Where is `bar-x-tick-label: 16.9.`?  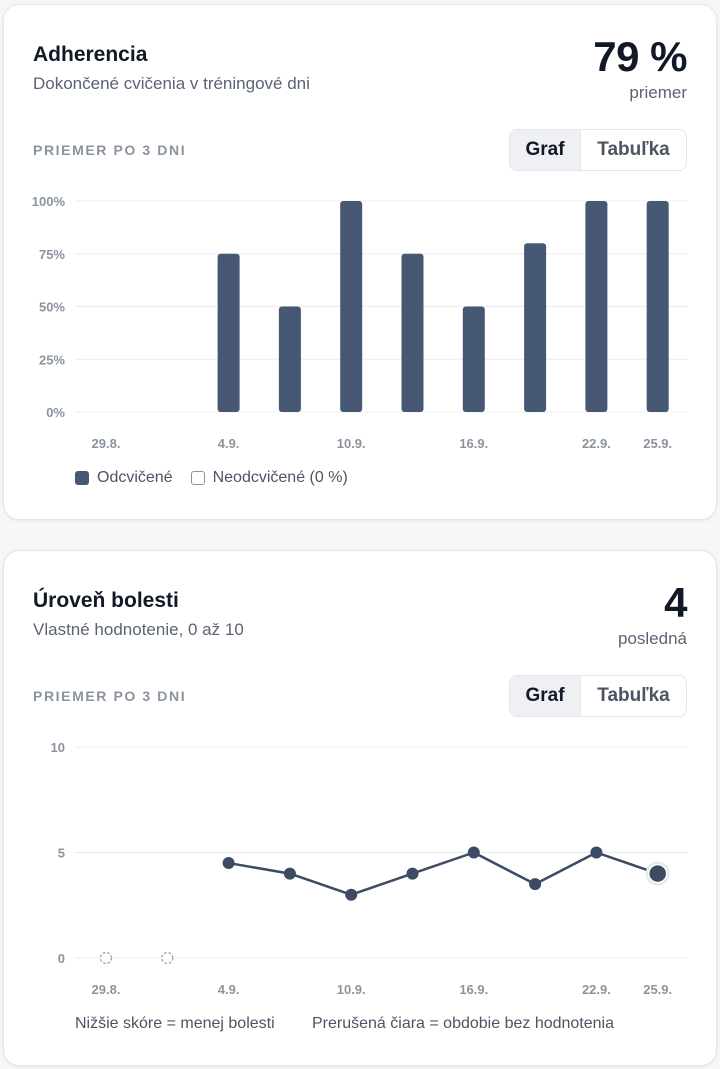 bar-x-tick-label: 16.9. is located at coordinates (473, 443).